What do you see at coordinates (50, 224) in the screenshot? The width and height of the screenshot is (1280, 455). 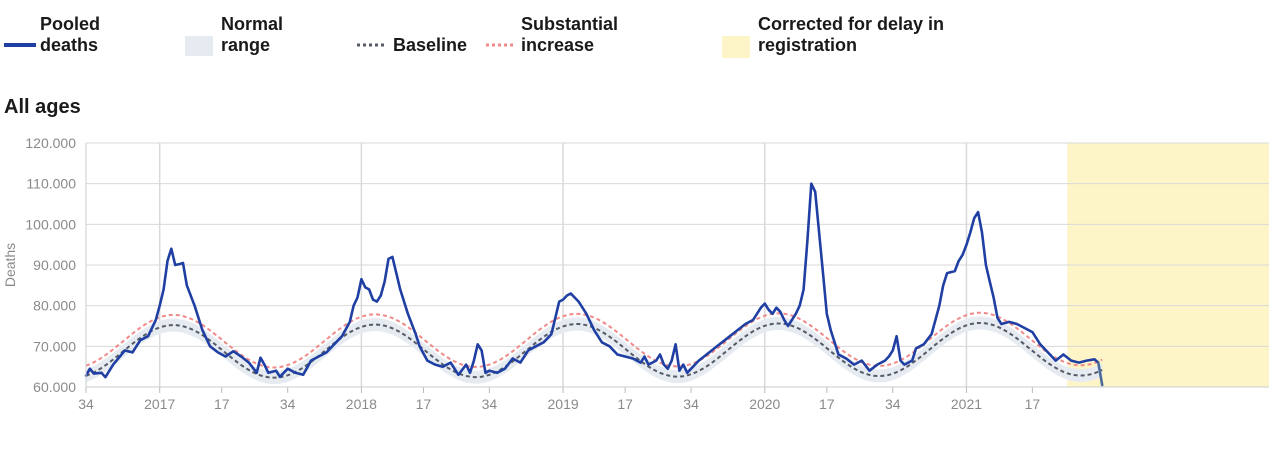 I see `y-tick-label: 100.000` at bounding box center [50, 224].